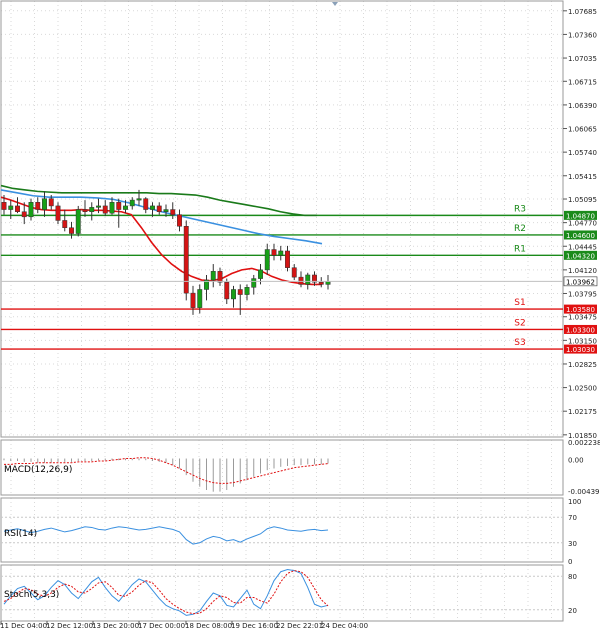 This screenshot has height=642, width=600. Describe the element at coordinates (576, 461) in the screenshot. I see `macd-tick-1: 0.00` at that location.